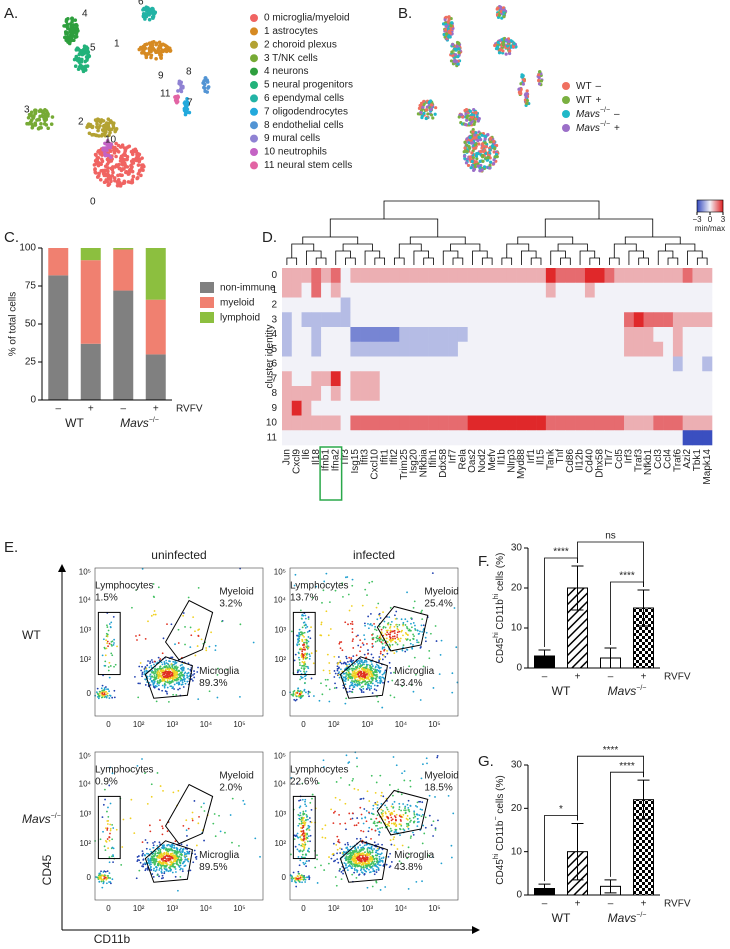 The image size is (730, 949). I want to click on column-label: Ifih1, so click(433, 458).